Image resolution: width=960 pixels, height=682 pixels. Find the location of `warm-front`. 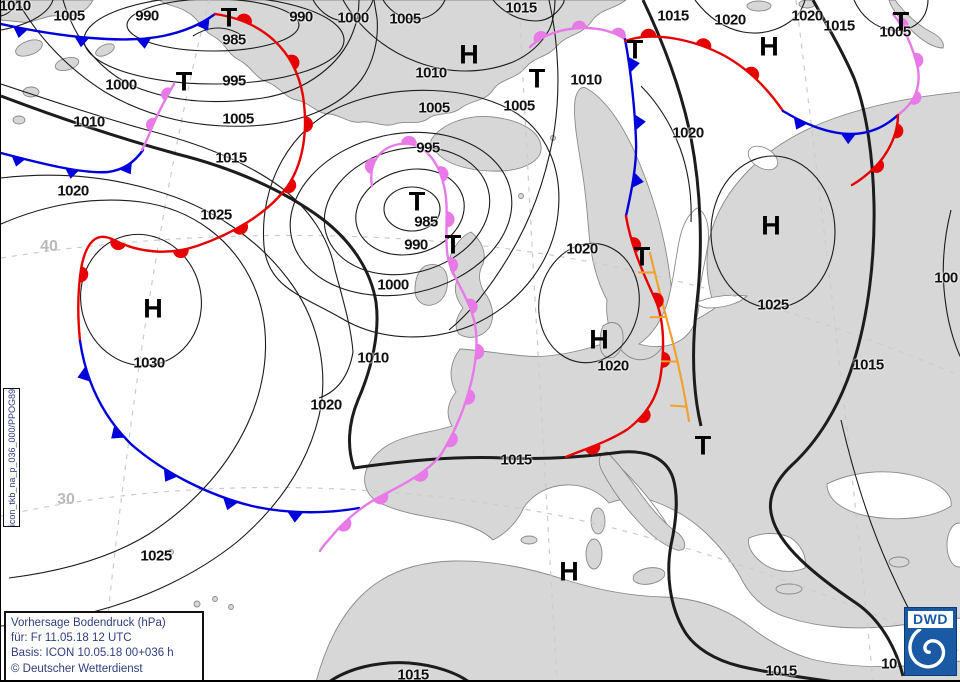

warm-front is located at coordinates (704, 74).